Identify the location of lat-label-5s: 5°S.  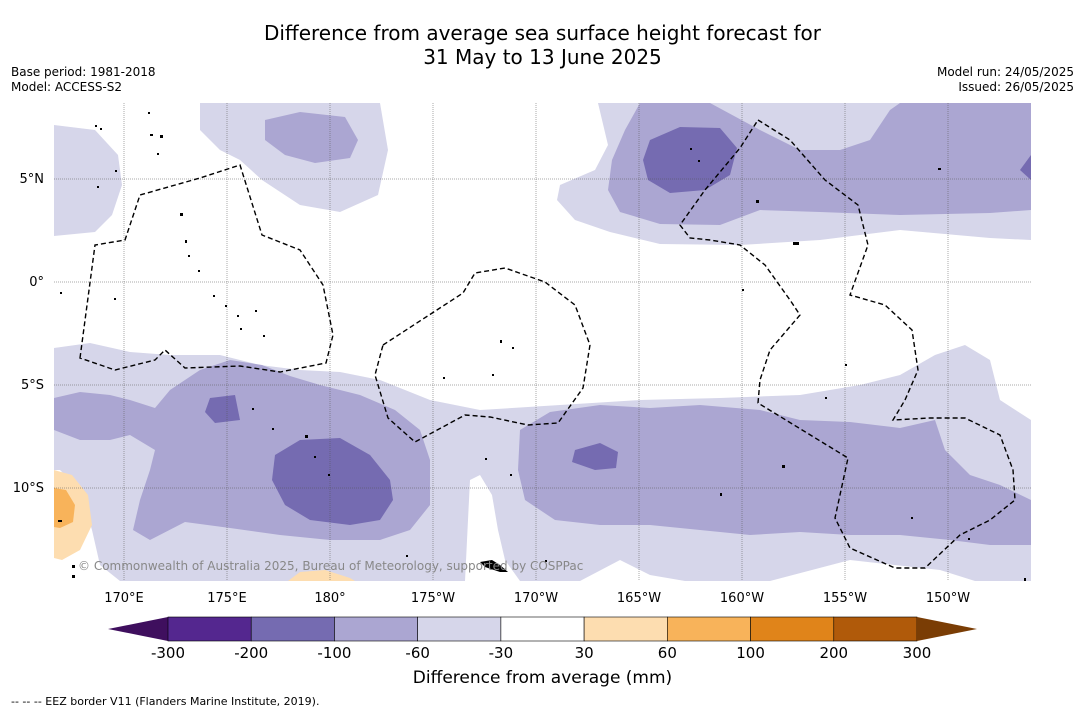
(32, 385).